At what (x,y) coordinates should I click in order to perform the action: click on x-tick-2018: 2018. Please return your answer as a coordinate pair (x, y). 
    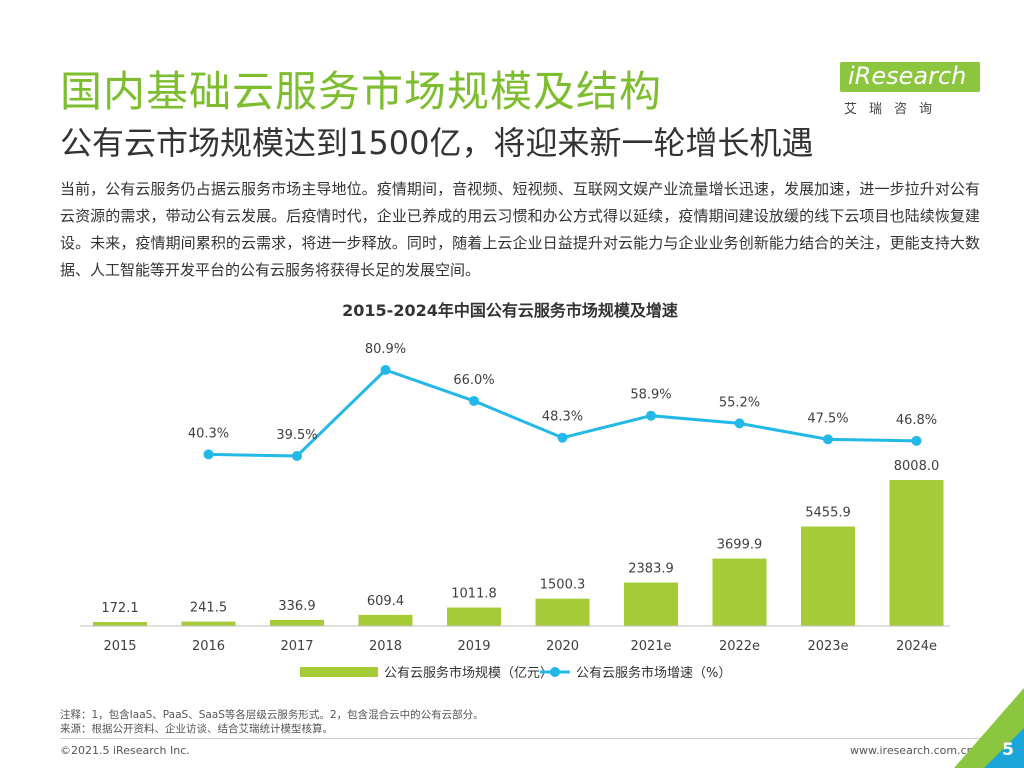
    Looking at the image, I should click on (385, 646).